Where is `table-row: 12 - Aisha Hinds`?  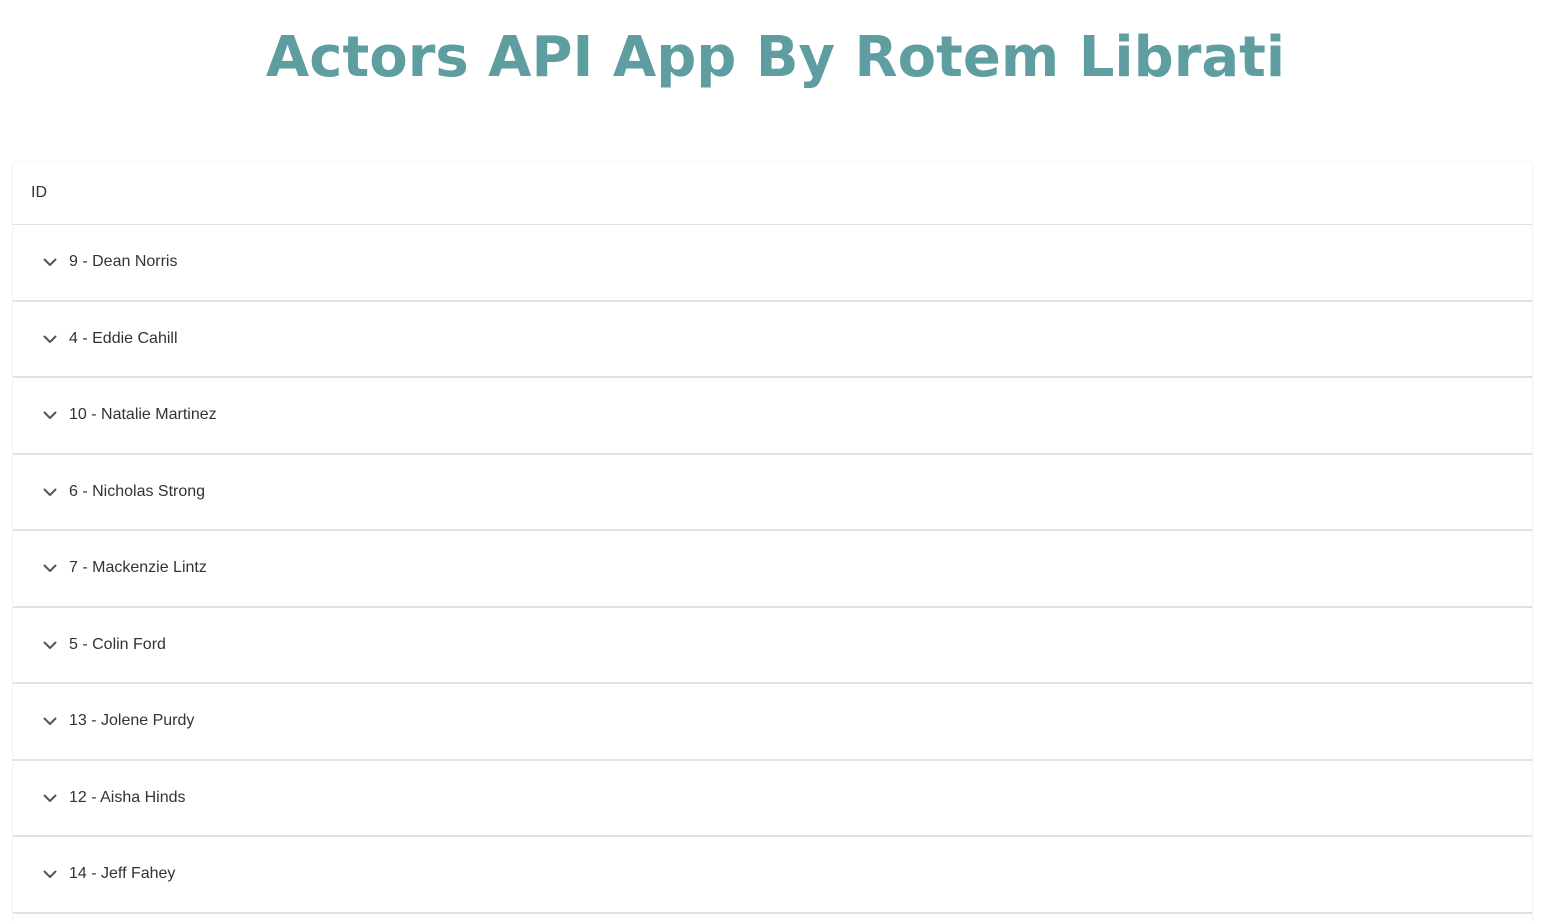 table-row: 12 - Aisha Hinds is located at coordinates (772, 799).